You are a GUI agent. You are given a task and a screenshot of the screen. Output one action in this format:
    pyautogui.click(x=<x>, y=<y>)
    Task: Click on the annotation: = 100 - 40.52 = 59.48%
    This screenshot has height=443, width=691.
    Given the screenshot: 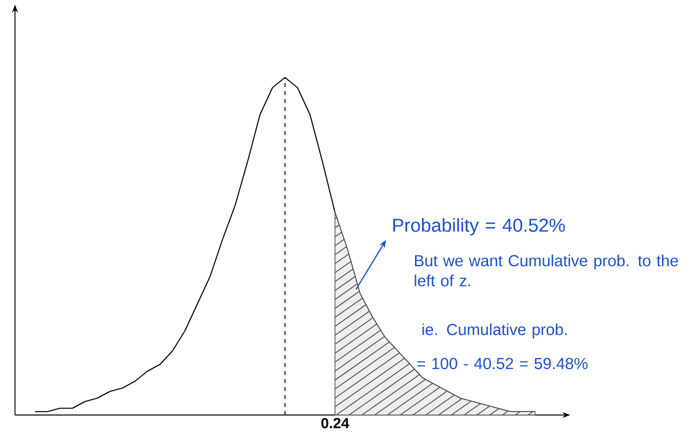 What is the action you would take?
    pyautogui.click(x=502, y=364)
    